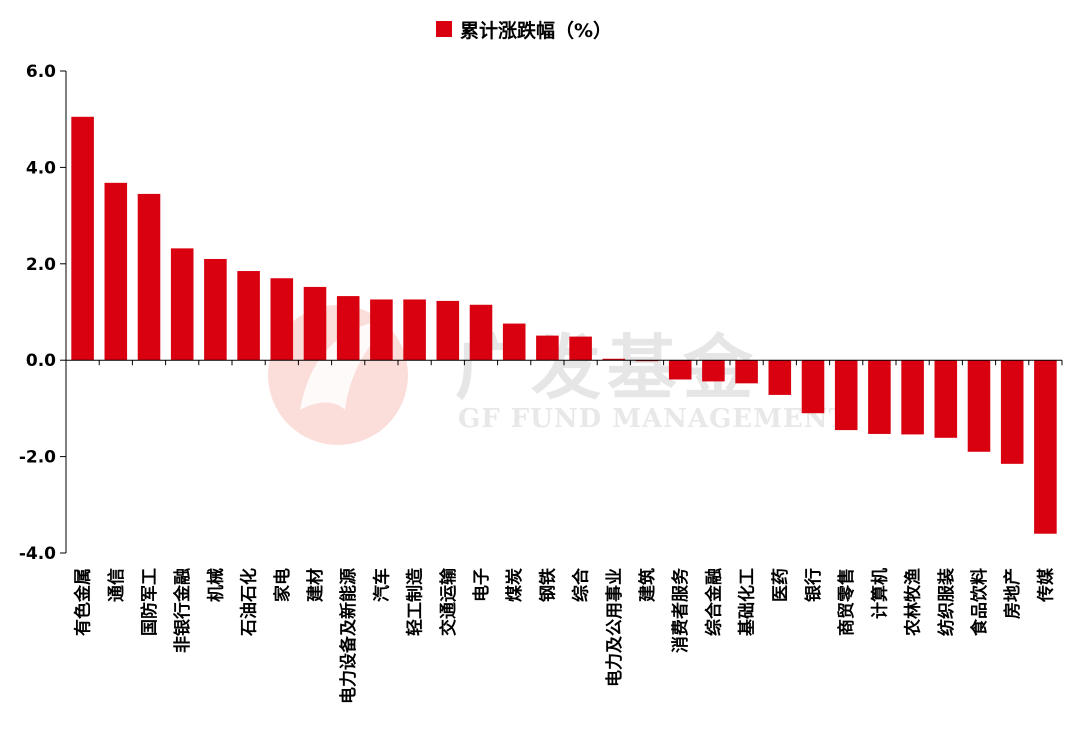  What do you see at coordinates (647, 585) in the screenshot?
I see `x-category-label: 建筑` at bounding box center [647, 585].